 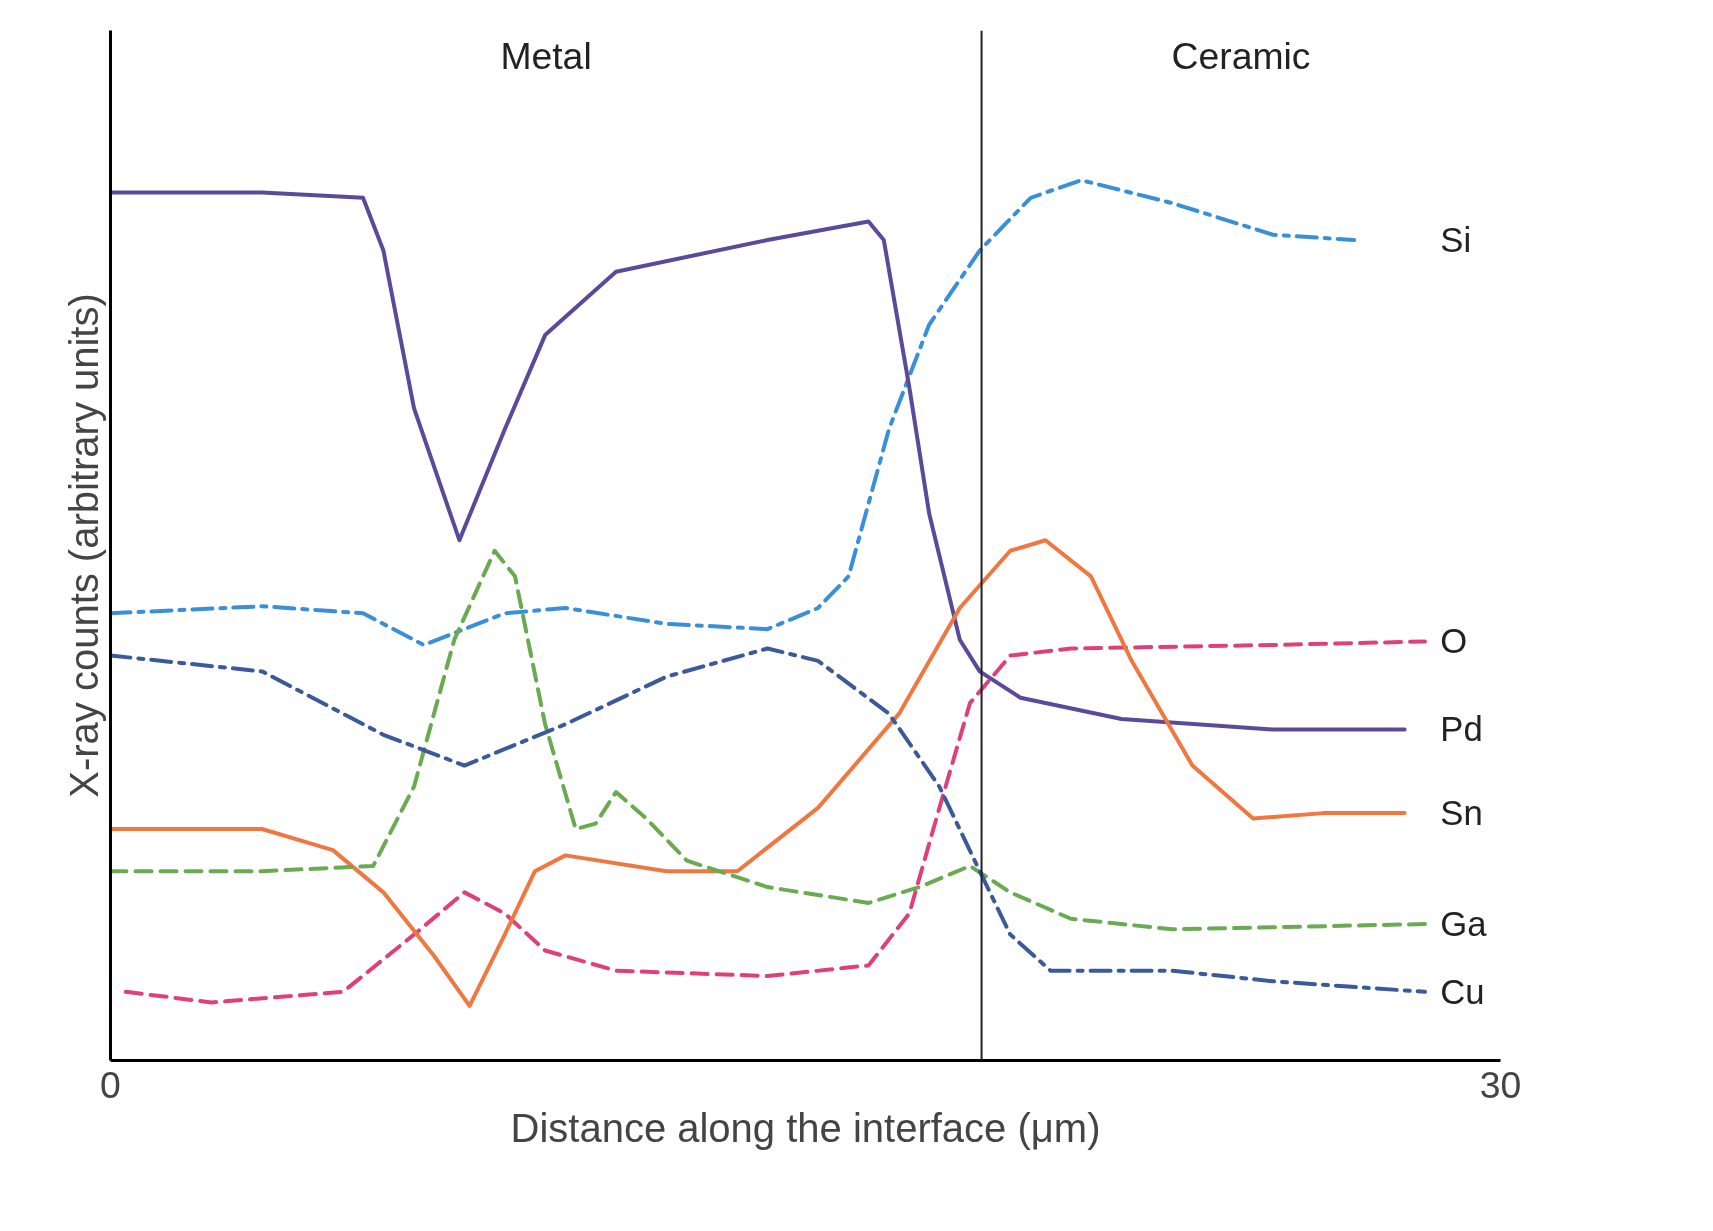 What do you see at coordinates (546, 55) in the screenshot?
I see `text: Metal` at bounding box center [546, 55].